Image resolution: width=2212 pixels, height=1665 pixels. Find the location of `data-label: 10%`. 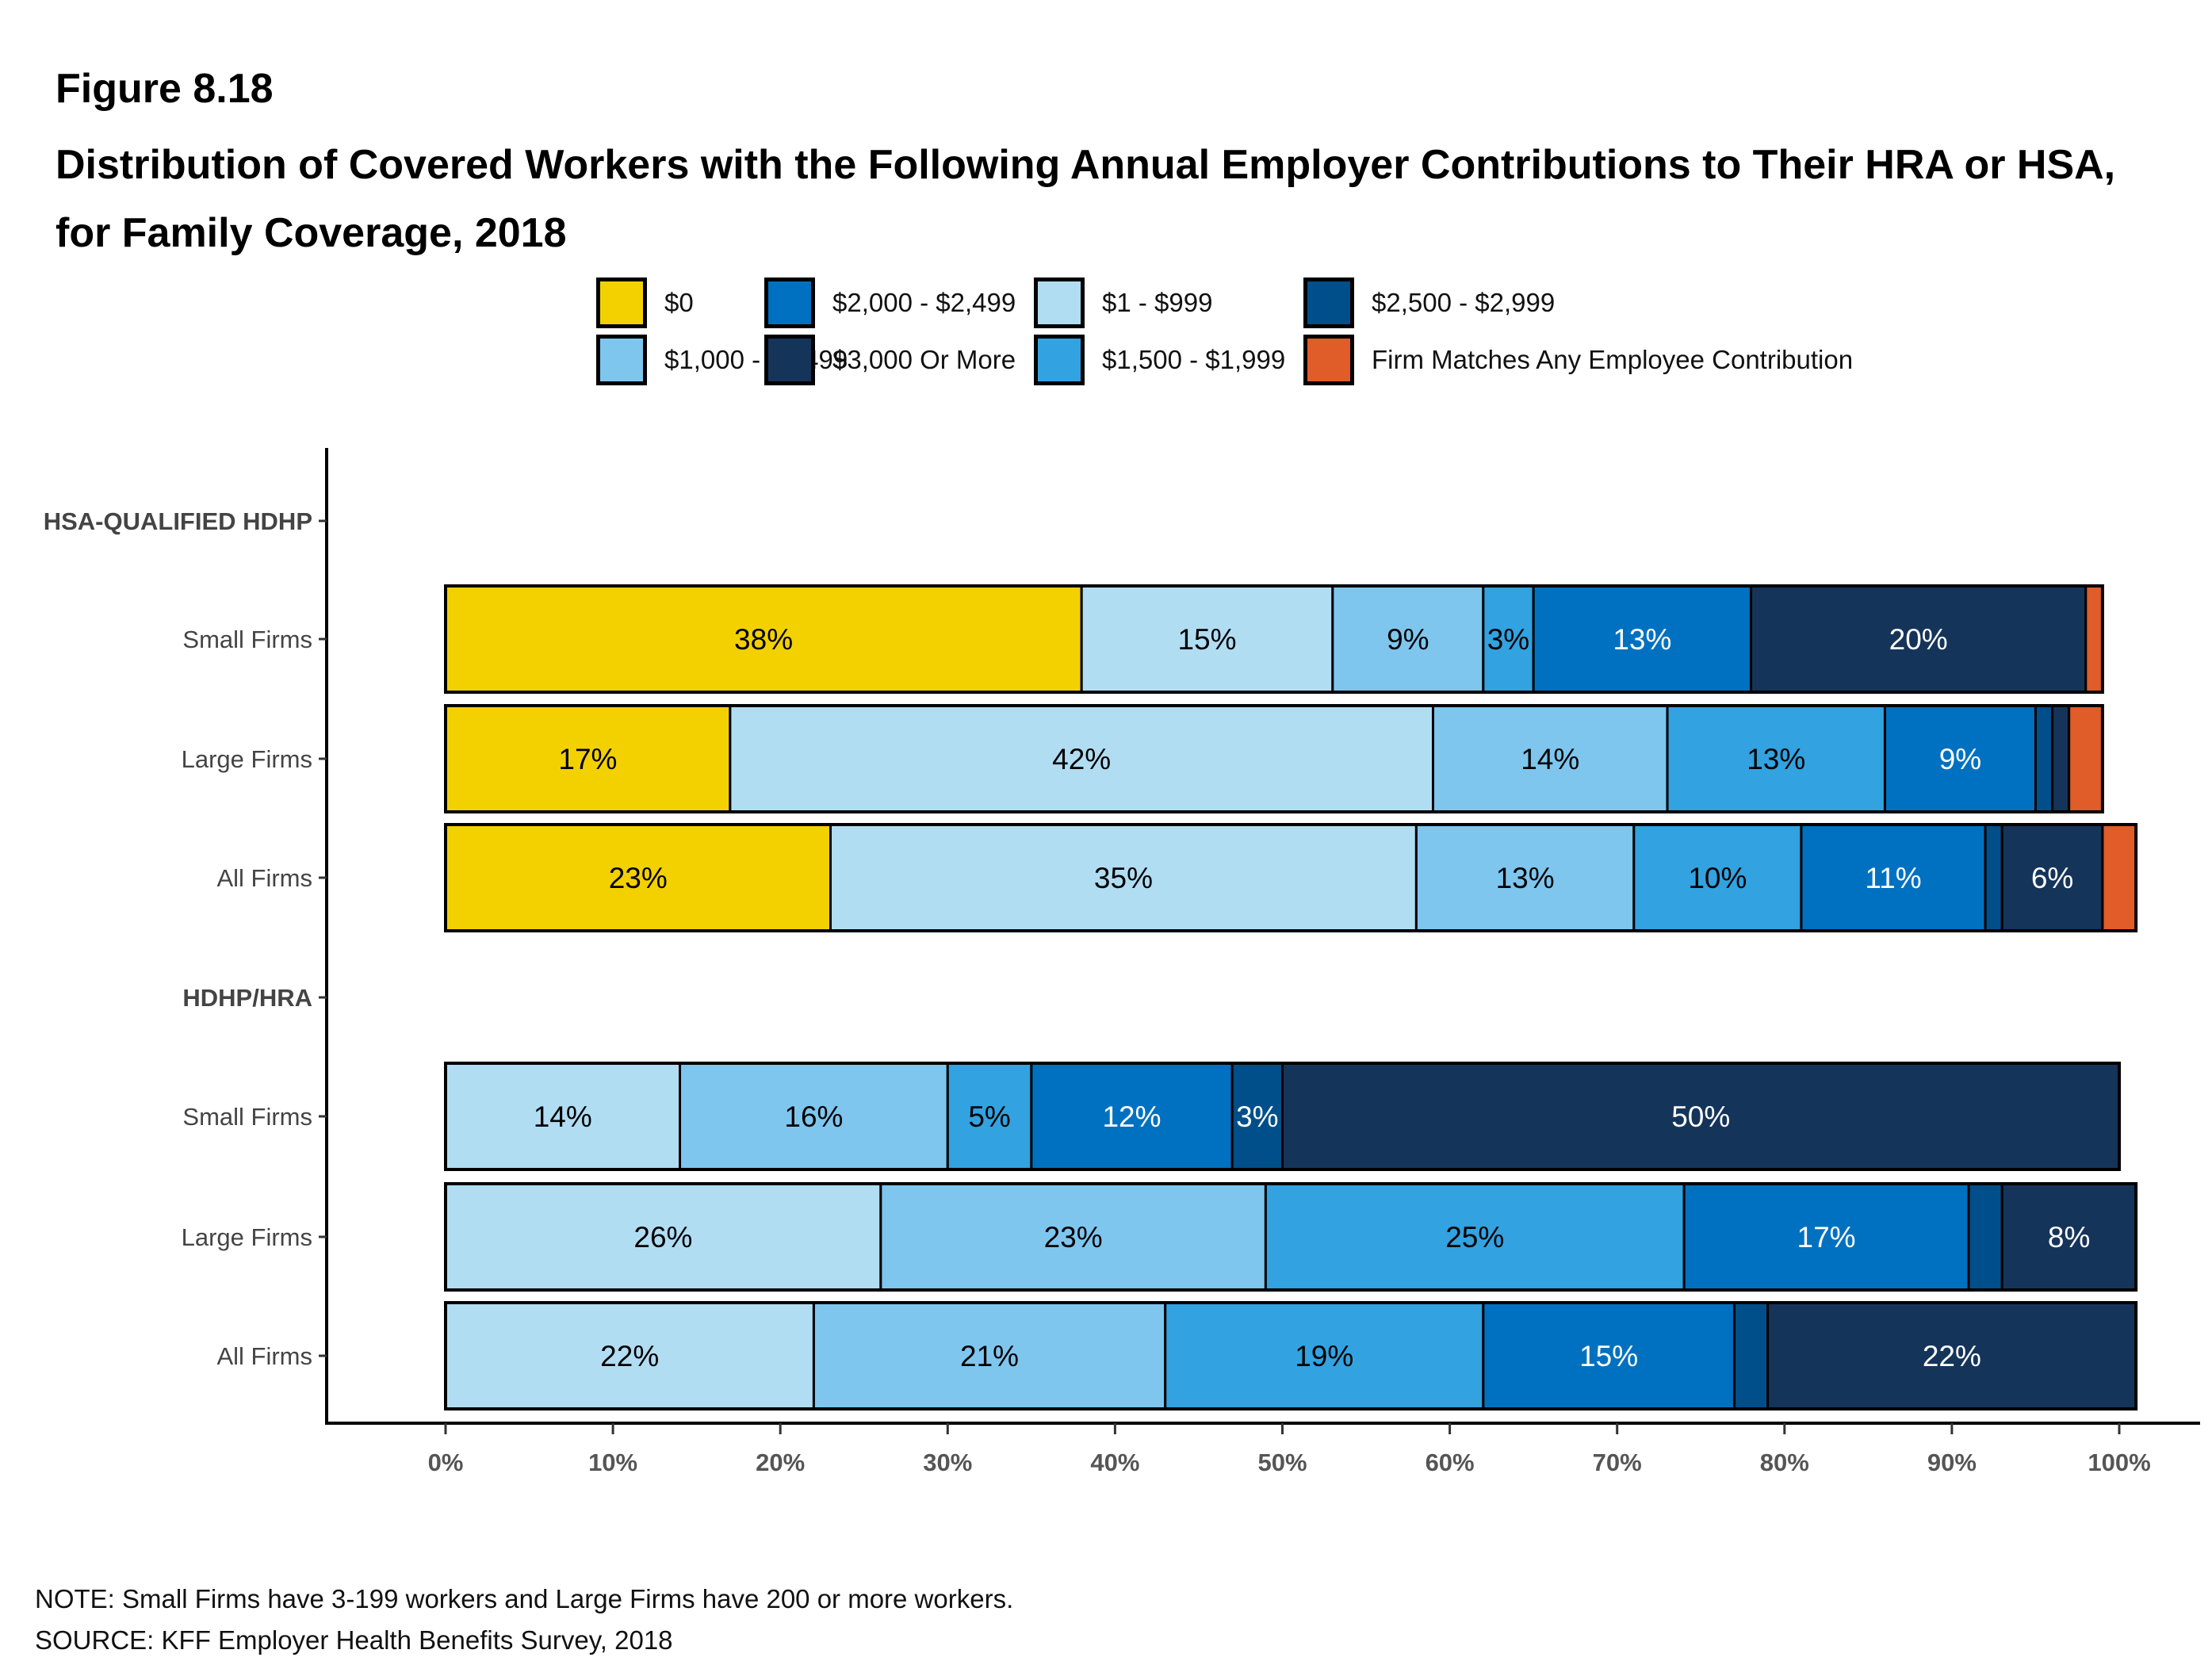

data-label: 10% is located at coordinates (1717, 878).